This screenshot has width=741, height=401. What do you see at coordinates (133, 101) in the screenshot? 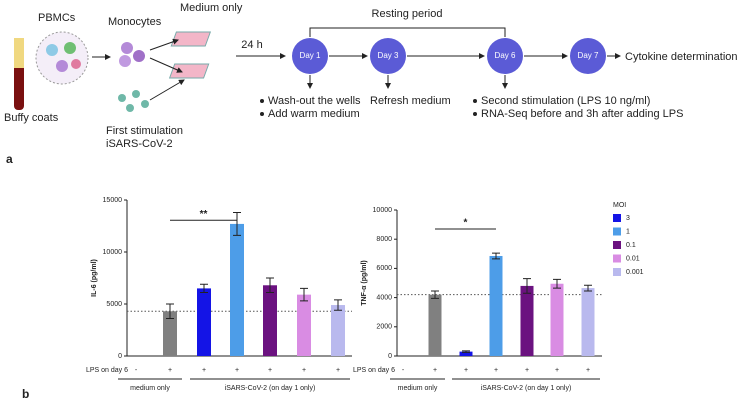
I see `viruses` at bounding box center [133, 101].